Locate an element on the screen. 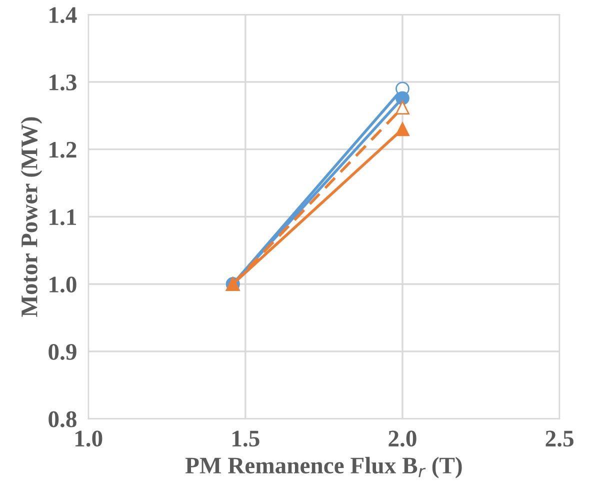 This screenshot has height=487, width=589. y-tick-label: 1.0 is located at coordinates (63, 284).